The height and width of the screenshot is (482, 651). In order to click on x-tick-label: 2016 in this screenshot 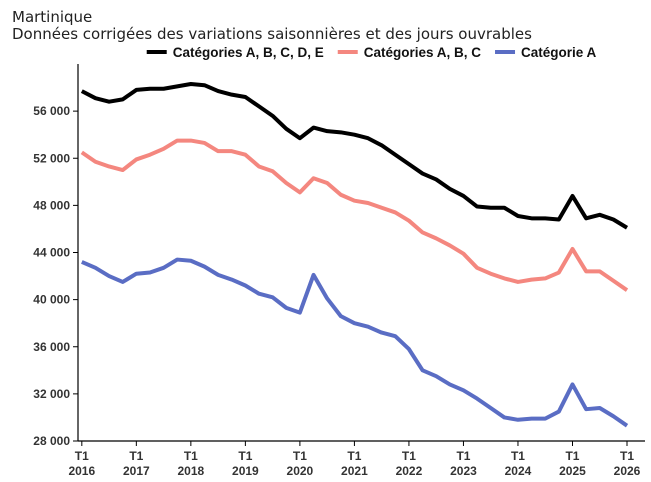, I will do `click(81, 471)`.